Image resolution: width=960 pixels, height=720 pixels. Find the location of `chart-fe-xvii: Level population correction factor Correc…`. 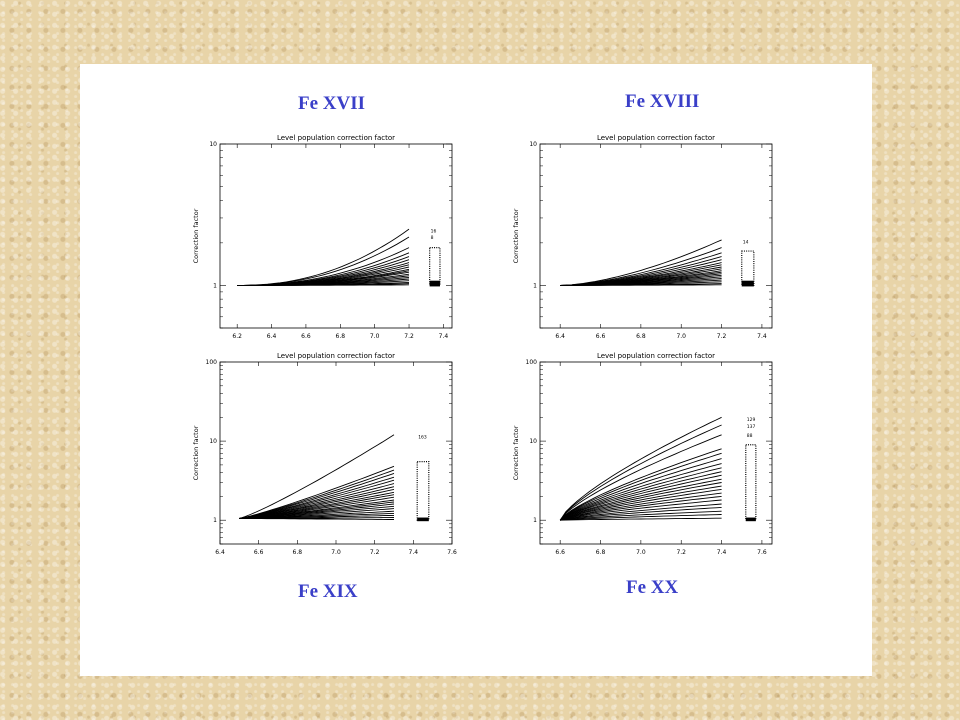

chart-fe-xvii: Level population correction factor Correc… is located at coordinates (322, 237).